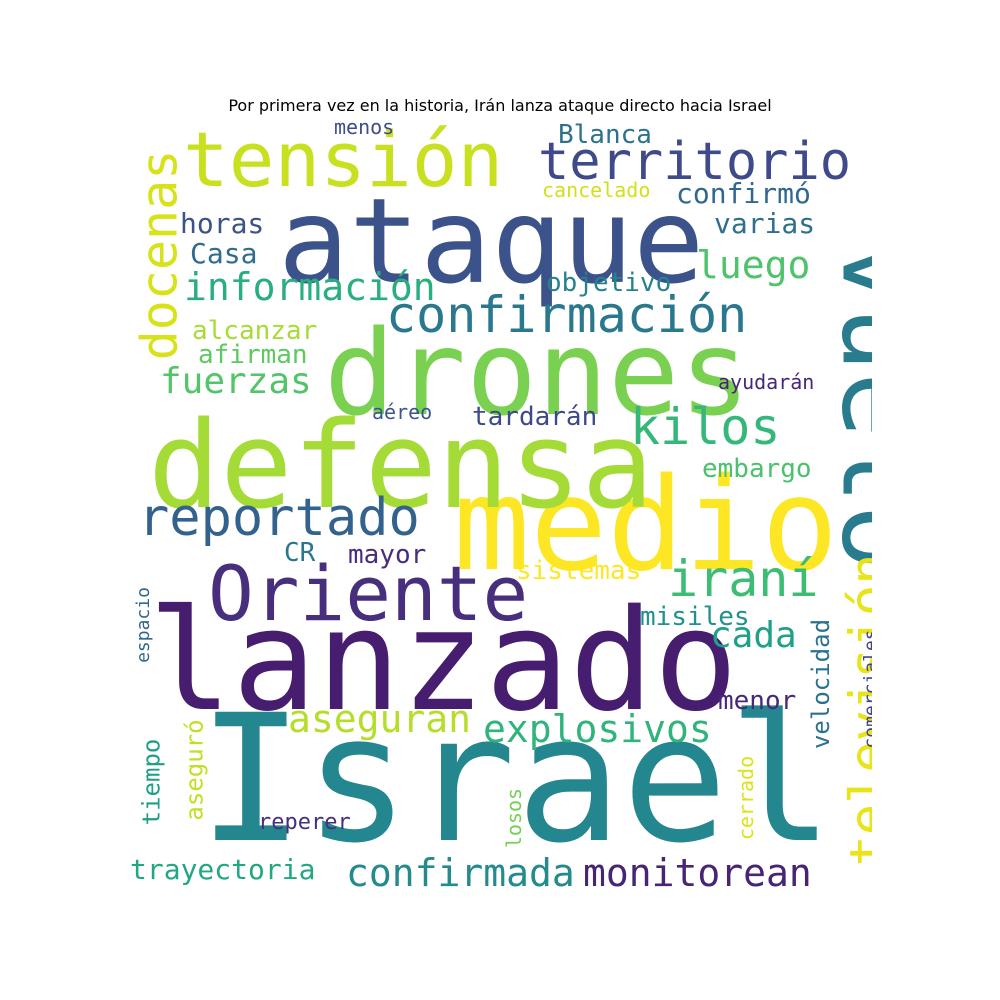 This screenshot has width=1000, height=1000. What do you see at coordinates (368, 593) in the screenshot?
I see `word-oriente: Oriente` at bounding box center [368, 593].